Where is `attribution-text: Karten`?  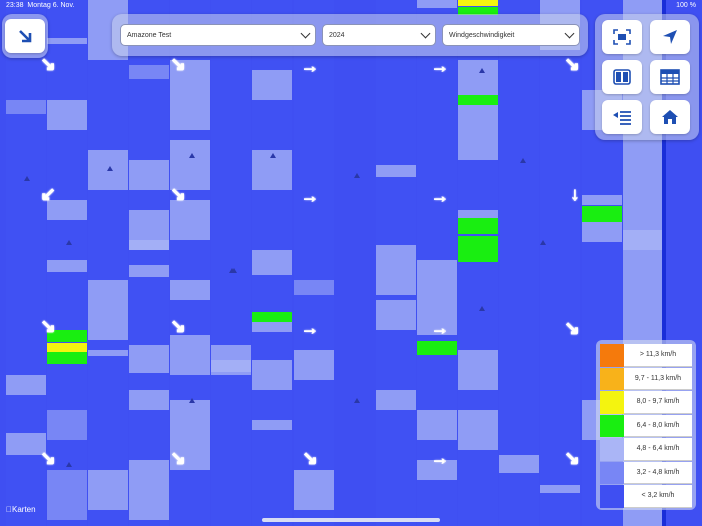
attribution-text: Karten is located at coordinates (21, 509).